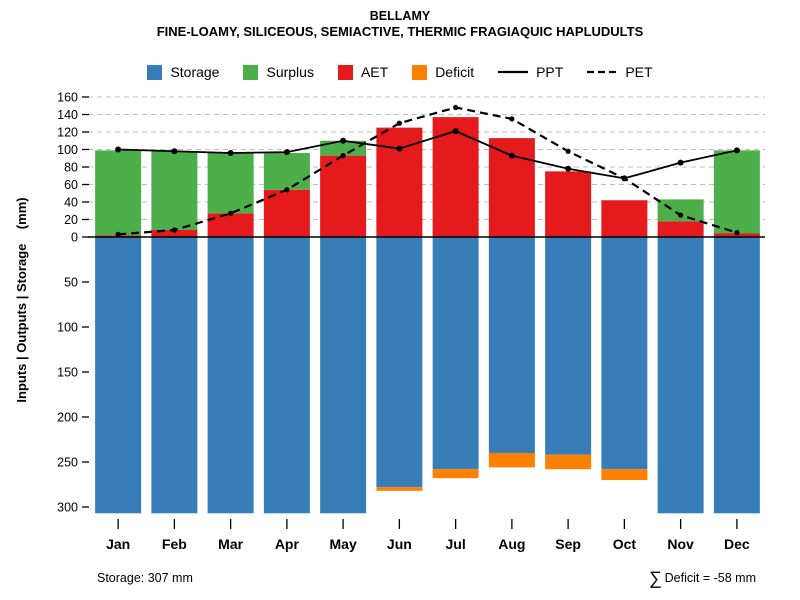  What do you see at coordinates (67, 98) in the screenshot?
I see `svg-text: 160` at bounding box center [67, 98].